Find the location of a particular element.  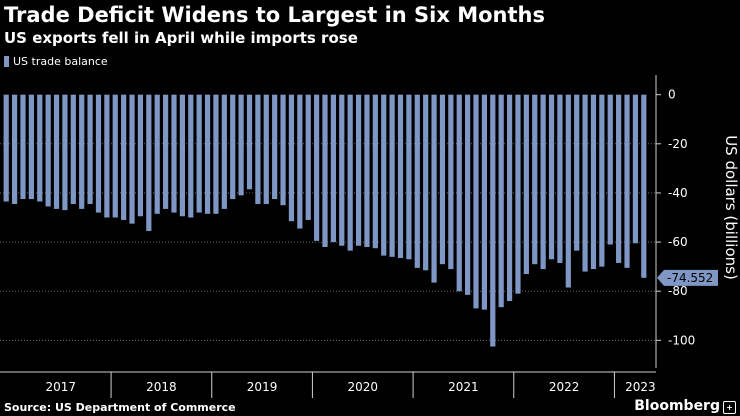

x-tick-label: 2018 is located at coordinates (161, 387).